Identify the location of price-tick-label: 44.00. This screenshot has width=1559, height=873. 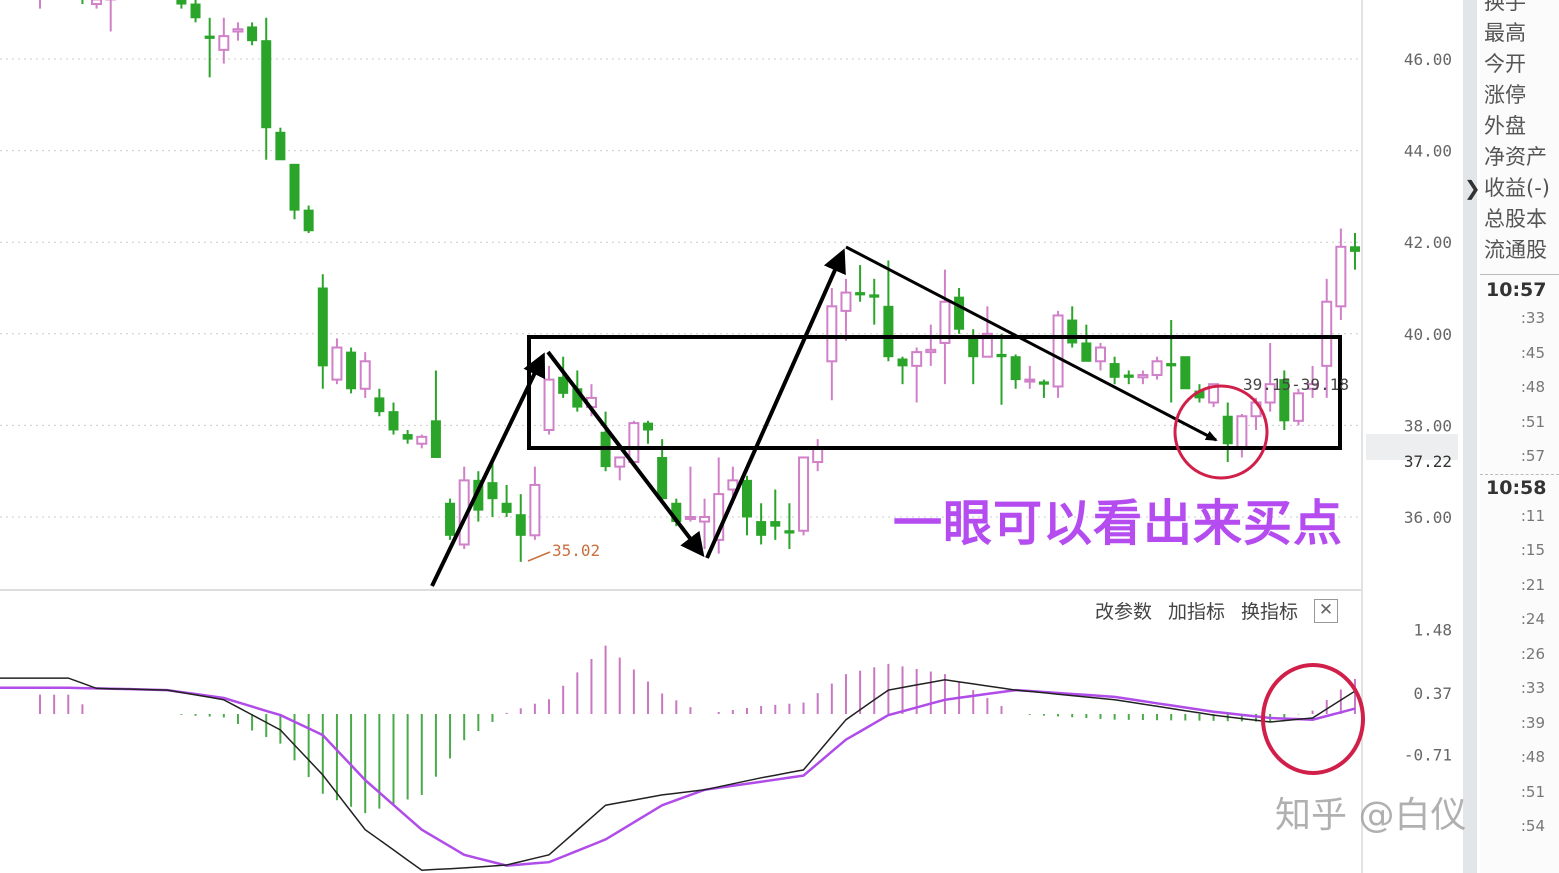
(1428, 151).